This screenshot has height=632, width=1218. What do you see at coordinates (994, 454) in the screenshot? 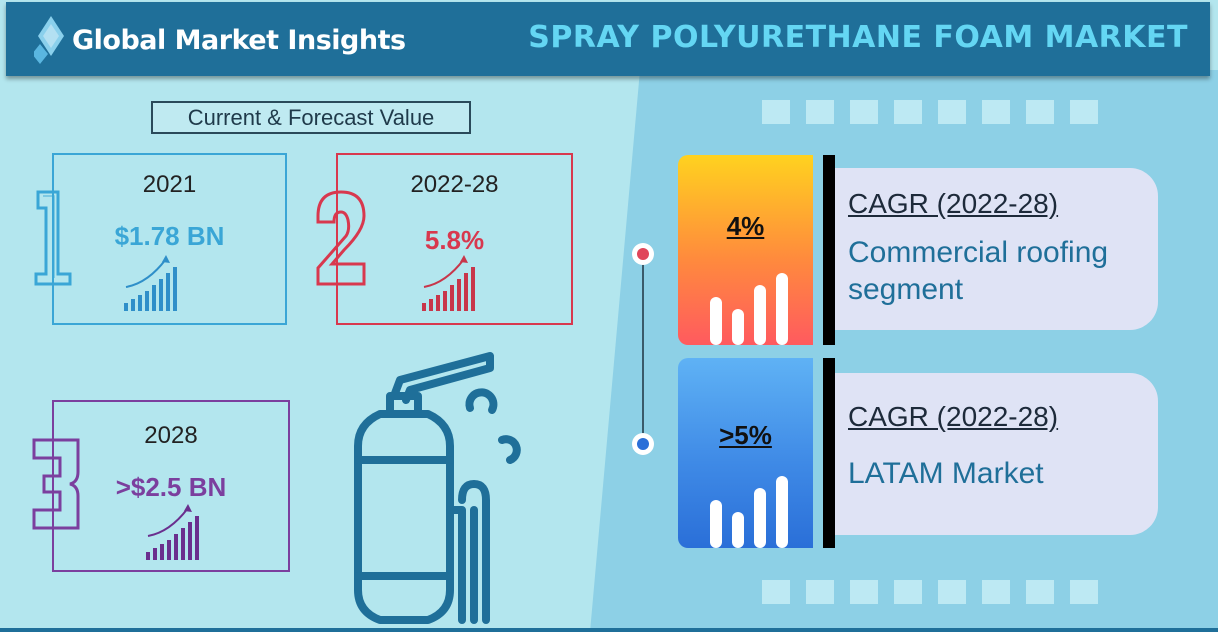
I see `stat-panel-latam: CAGR (2022-28) LATAM Market` at bounding box center [994, 454].